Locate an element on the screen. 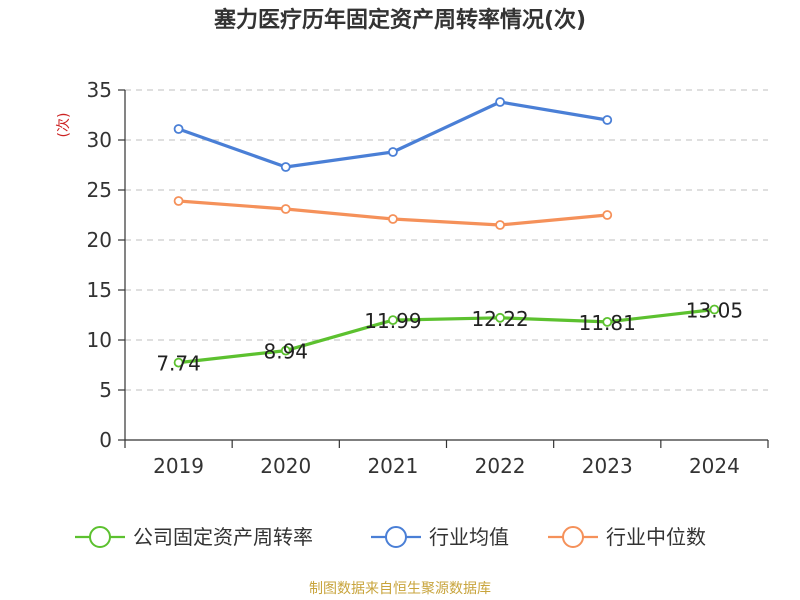 The width and height of the screenshot is (800, 600). source-note: 制图数据来自恒生聚源数据库 is located at coordinates (400, 589).